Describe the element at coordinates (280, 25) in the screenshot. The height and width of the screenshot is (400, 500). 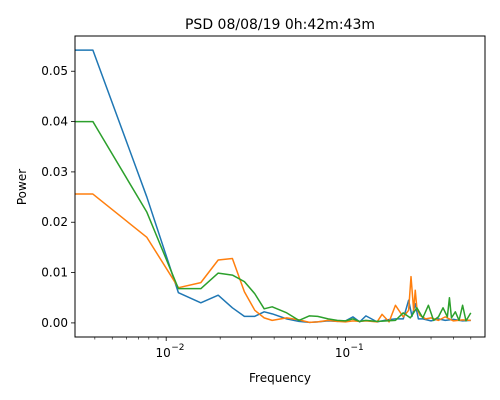
I see `chart-title: PSD 08/08/19 0h:42m:43m` at that location.